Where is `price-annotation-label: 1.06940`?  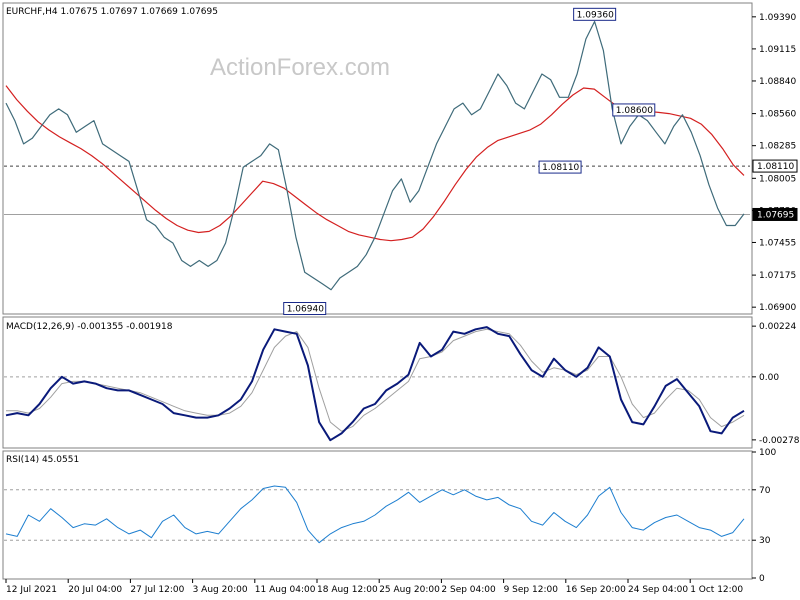 price-annotation-label: 1.06940 is located at coordinates (305, 310).